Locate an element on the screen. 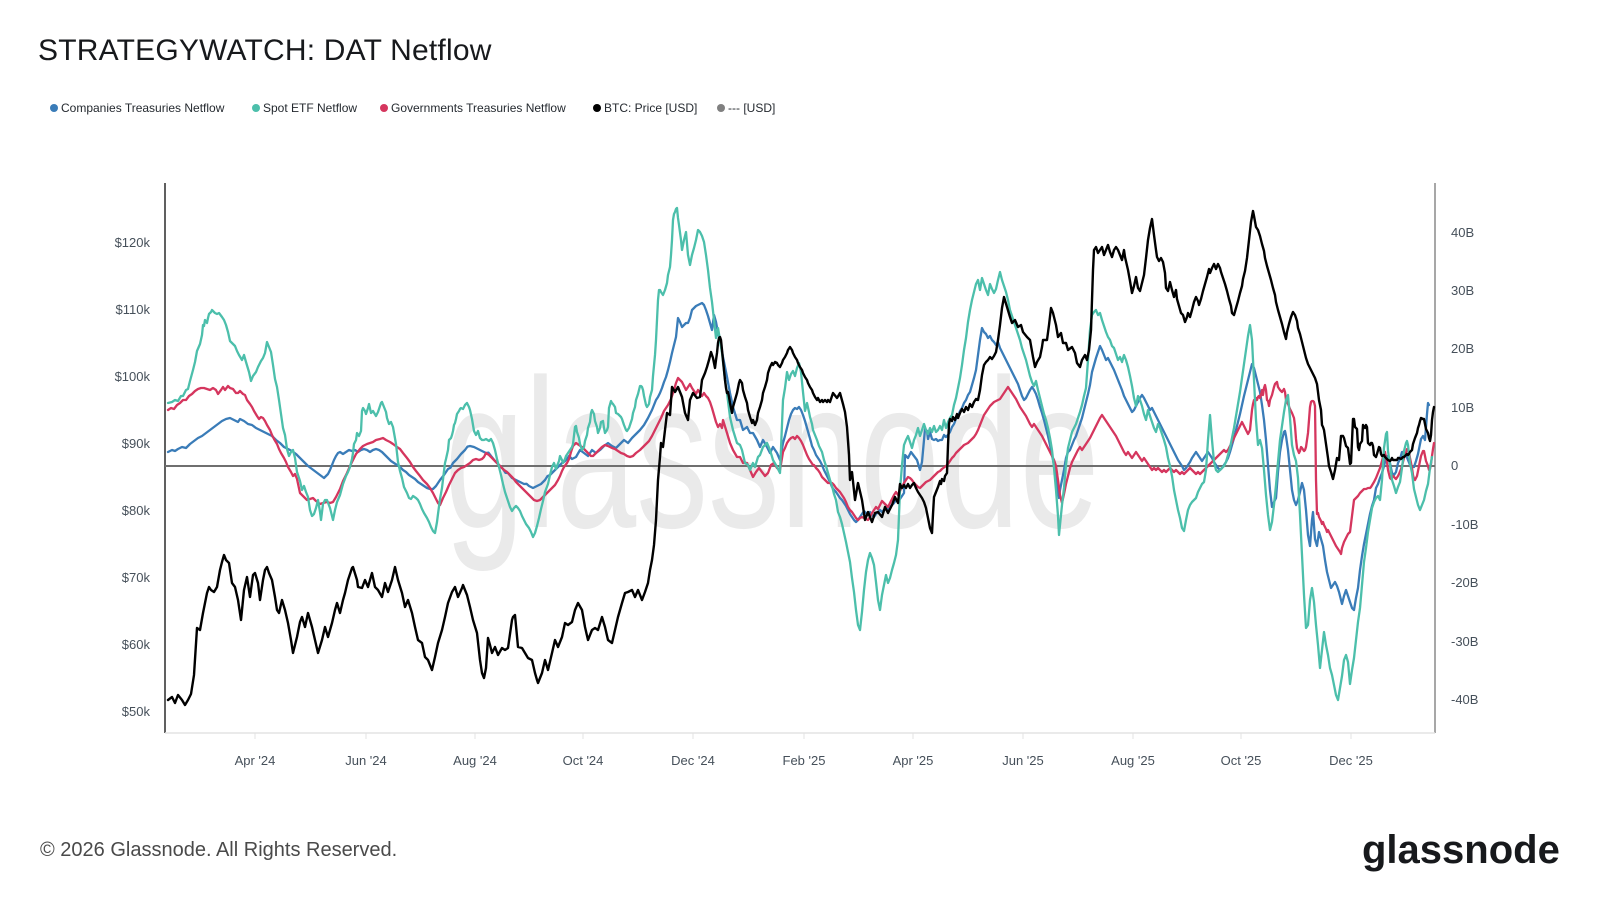 This screenshot has height=900, width=1600. svg-text: 20B is located at coordinates (1462, 348).